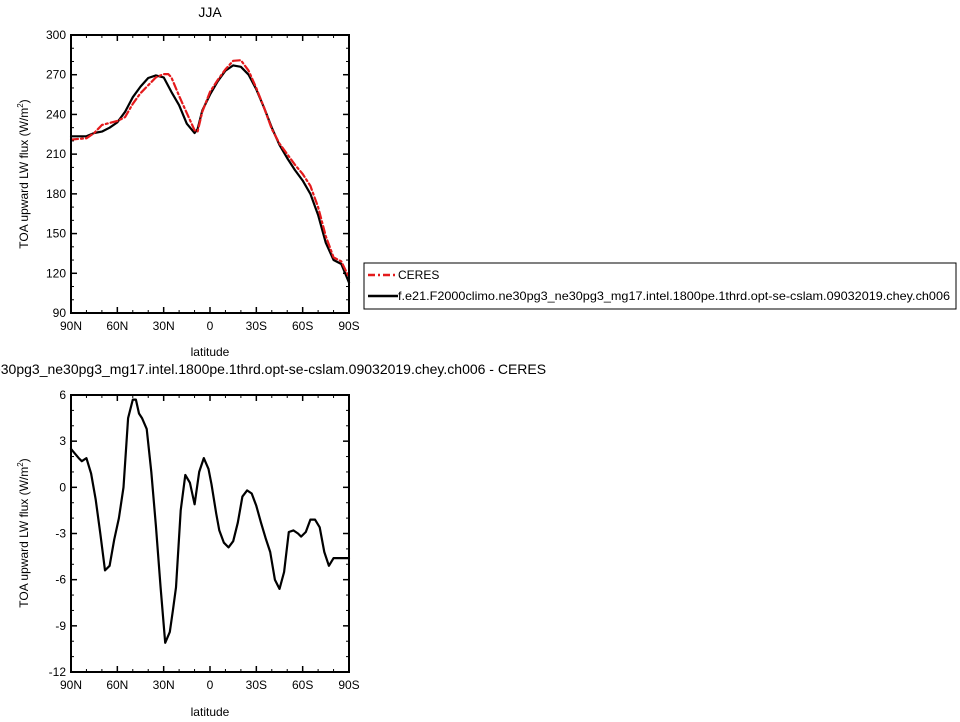  What do you see at coordinates (56, 194) in the screenshot?
I see `y-tick-label: 180` at bounding box center [56, 194].